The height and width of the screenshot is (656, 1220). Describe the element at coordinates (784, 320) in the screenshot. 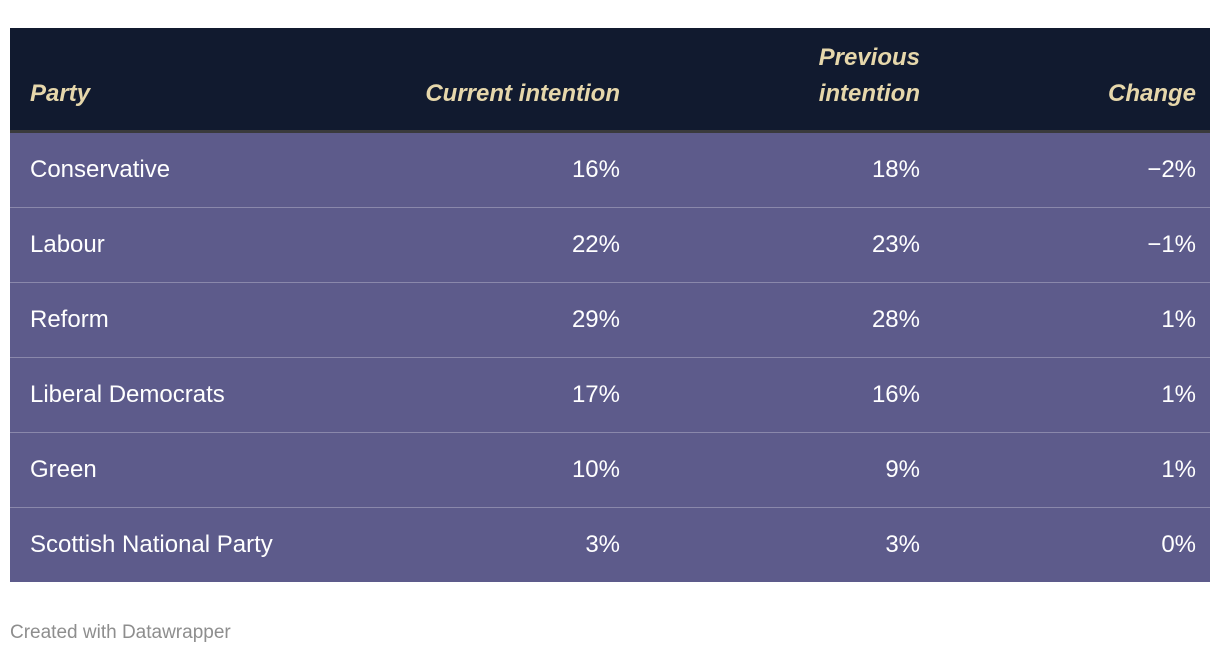

I see `cell-previous-intention: 28%` at that location.